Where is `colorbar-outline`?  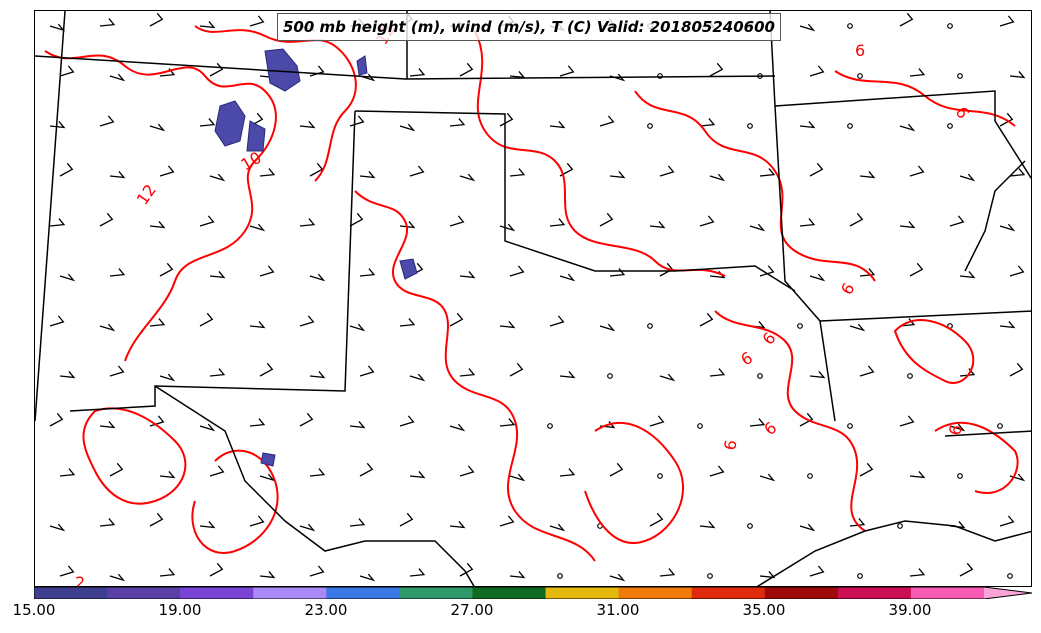
colorbar-outline is located at coordinates (533, 593).